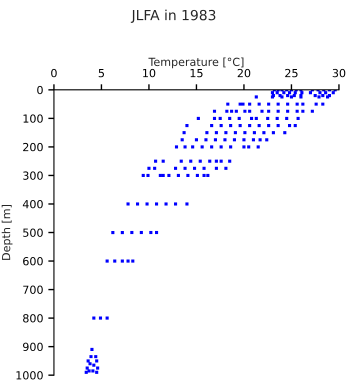  What do you see at coordinates (33, 147) in the screenshot?
I see `y-tick-label: 200` at bounding box center [33, 147].